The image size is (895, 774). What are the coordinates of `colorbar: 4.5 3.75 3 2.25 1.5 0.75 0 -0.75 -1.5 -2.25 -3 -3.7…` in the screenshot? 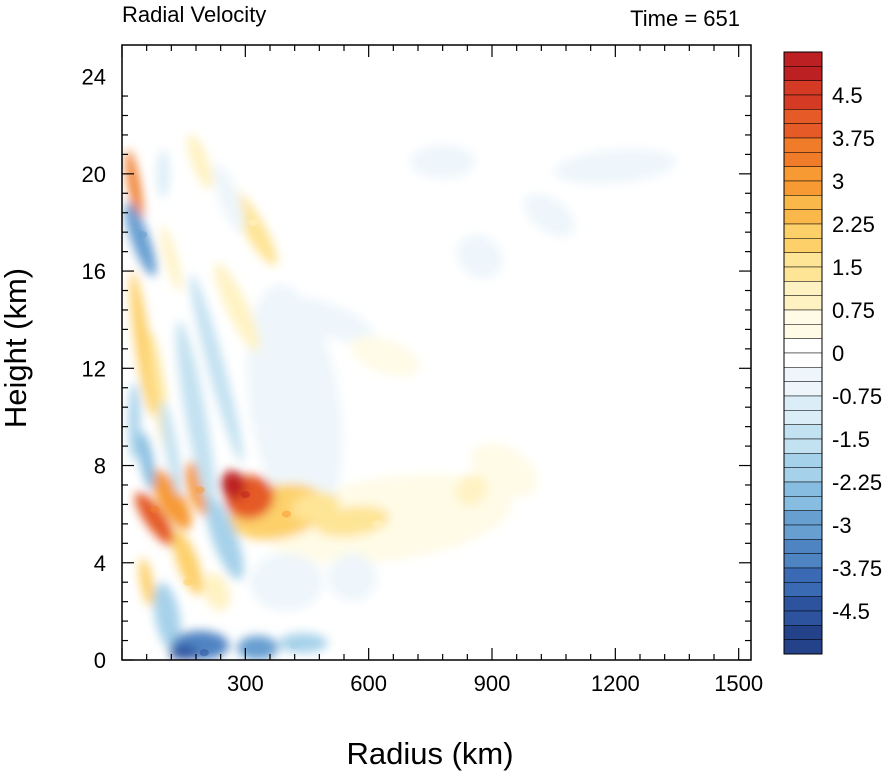 It's located at (832, 353).